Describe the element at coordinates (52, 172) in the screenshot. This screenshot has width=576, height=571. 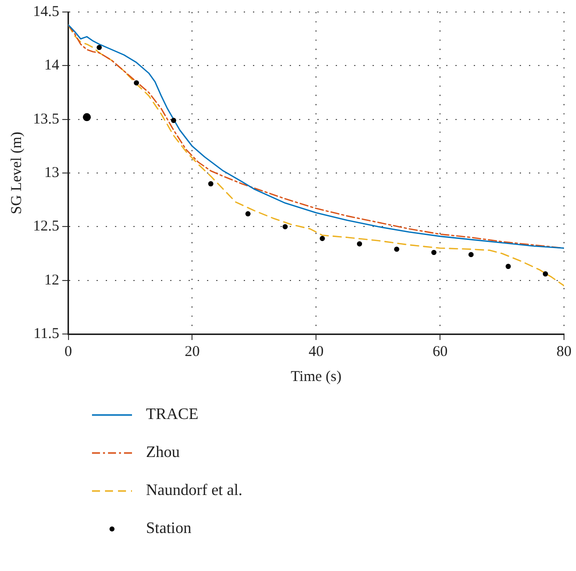
I see `y-tick-label: 13` at that location.